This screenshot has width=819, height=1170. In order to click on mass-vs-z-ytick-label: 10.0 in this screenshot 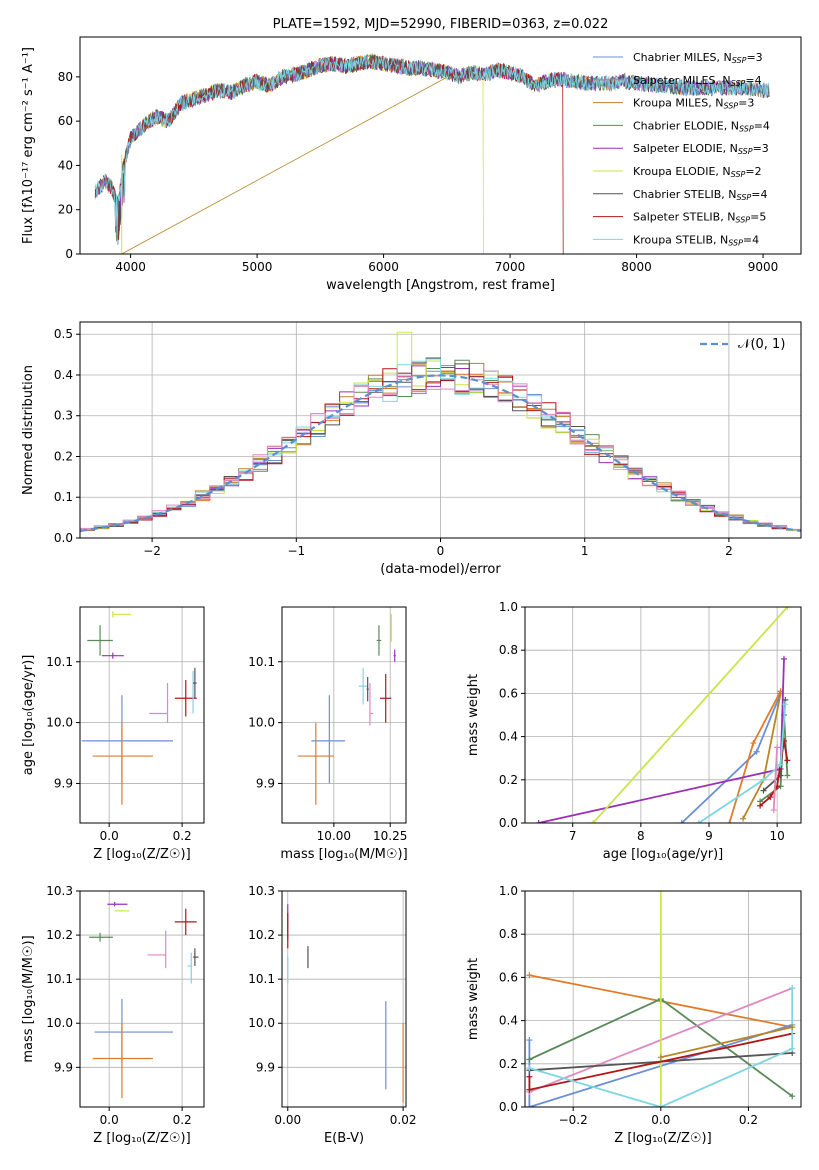, I will do `click(59, 1023)`.